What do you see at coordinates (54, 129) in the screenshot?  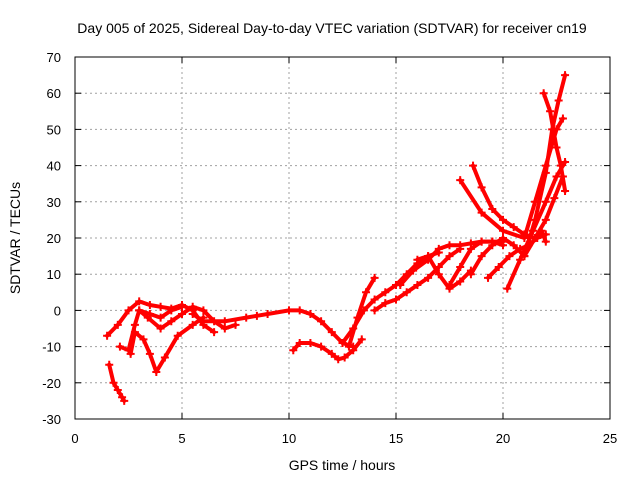 I see `y-tick-label: 50` at bounding box center [54, 129].